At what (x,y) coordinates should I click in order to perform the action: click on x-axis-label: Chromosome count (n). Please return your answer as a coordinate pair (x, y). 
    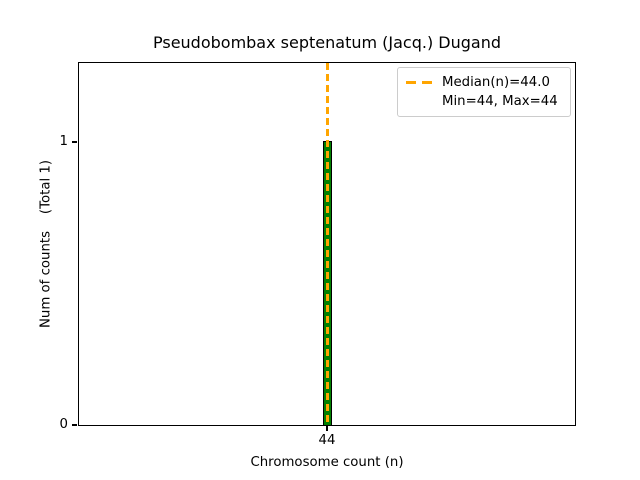
    Looking at the image, I should click on (327, 462).